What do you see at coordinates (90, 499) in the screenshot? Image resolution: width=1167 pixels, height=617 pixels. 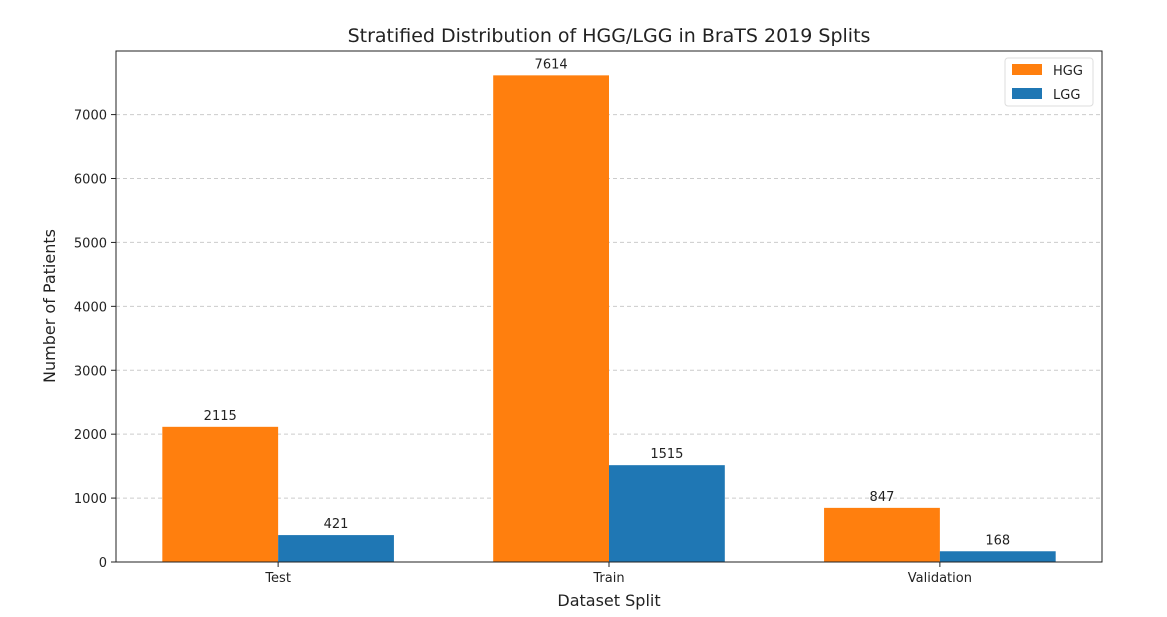 I see `y-tick-label: 1000` at bounding box center [90, 499].